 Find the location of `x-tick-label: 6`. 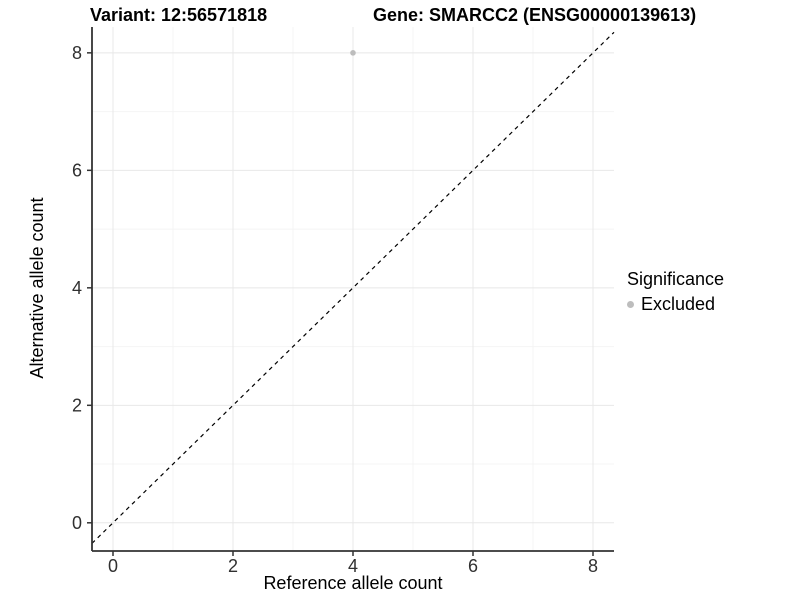

x-tick-label: 6 is located at coordinates (473, 566).